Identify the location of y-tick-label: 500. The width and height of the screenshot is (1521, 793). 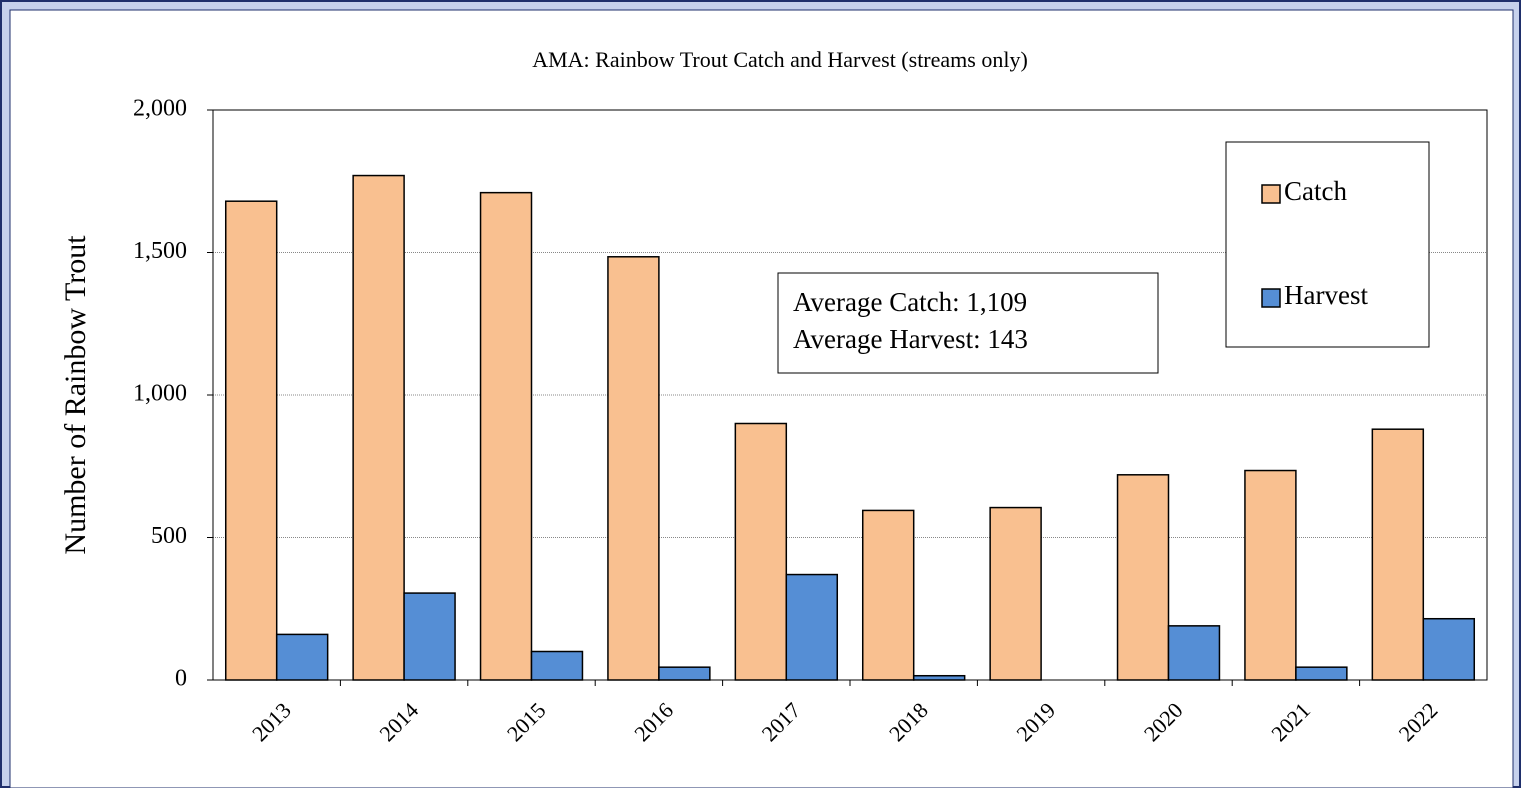
(169, 536).